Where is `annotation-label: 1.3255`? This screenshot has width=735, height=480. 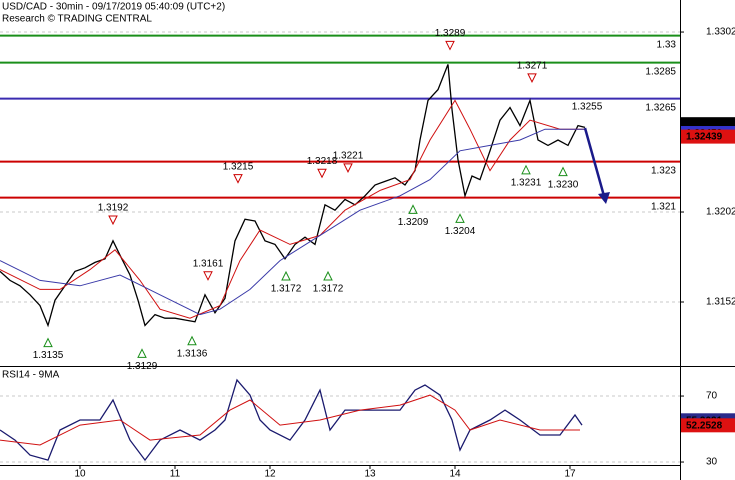 annotation-label: 1.3255 is located at coordinates (587, 106).